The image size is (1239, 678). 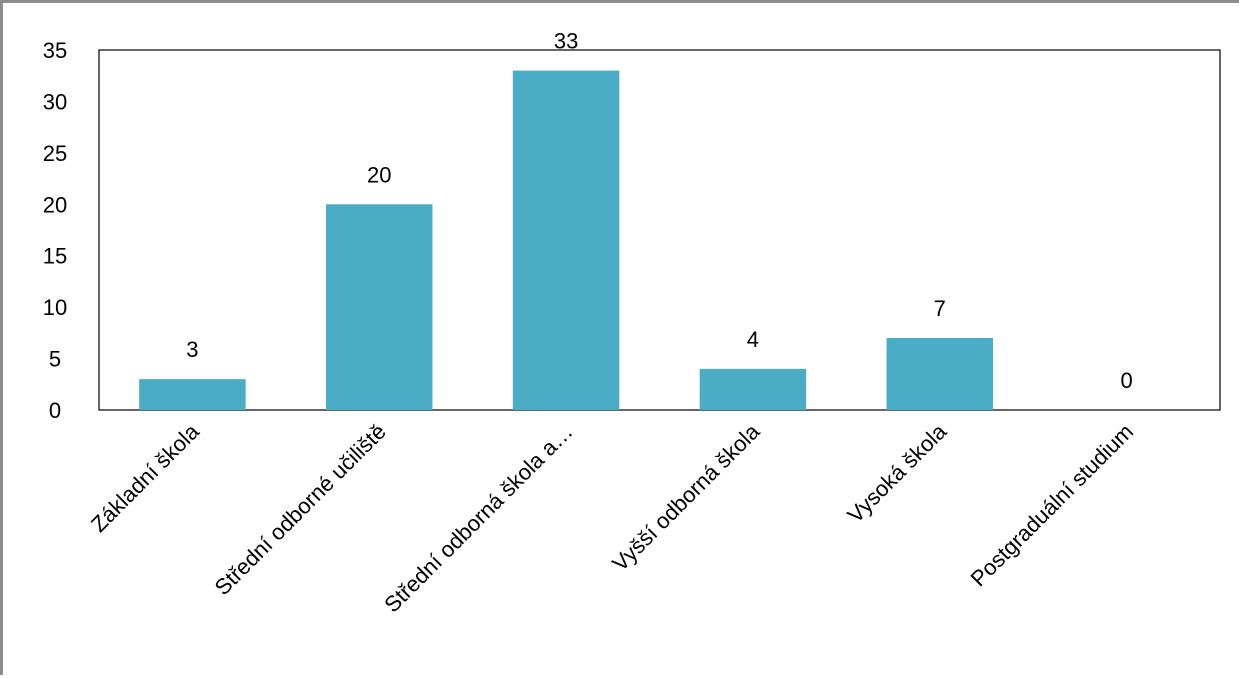 I want to click on y-tick-label: 5, so click(x=55, y=359).